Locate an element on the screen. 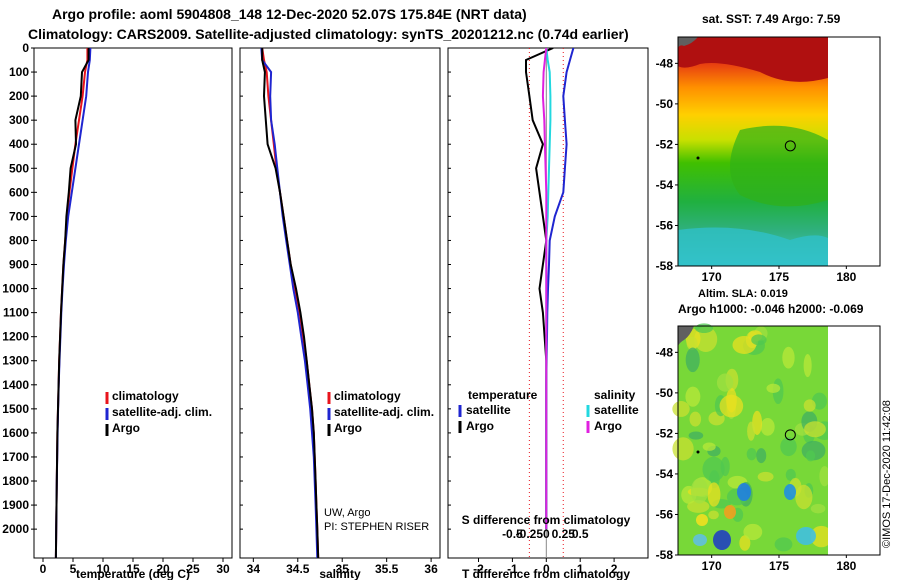 This screenshot has width=900, height=580. salinity-xlabel: salinity is located at coordinates (340, 573).